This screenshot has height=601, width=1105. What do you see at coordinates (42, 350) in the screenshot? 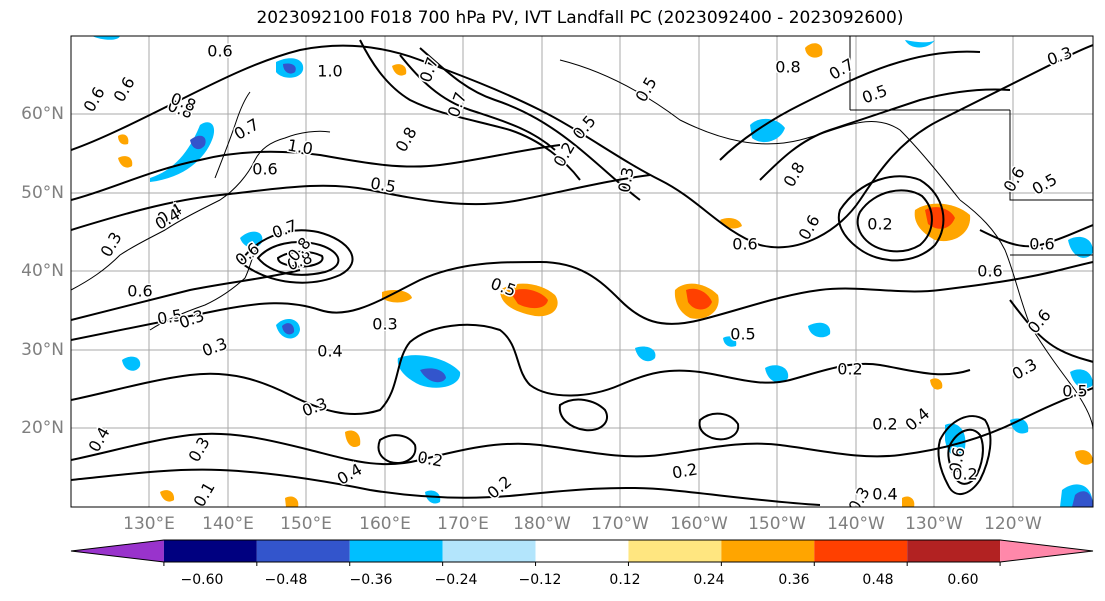
I see `lat-label: 30°N` at bounding box center [42, 350].